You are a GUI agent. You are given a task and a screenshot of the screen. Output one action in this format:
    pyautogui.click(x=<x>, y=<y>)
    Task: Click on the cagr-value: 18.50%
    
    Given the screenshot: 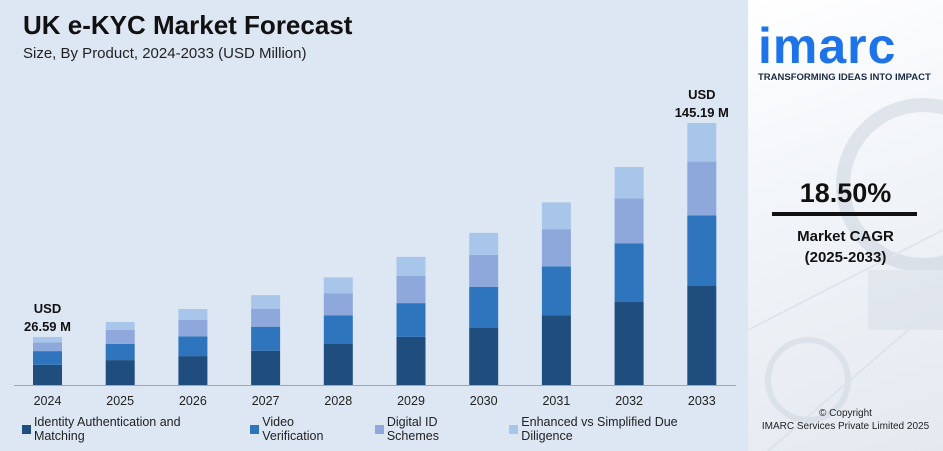 What is the action you would take?
    pyautogui.click(x=845, y=193)
    